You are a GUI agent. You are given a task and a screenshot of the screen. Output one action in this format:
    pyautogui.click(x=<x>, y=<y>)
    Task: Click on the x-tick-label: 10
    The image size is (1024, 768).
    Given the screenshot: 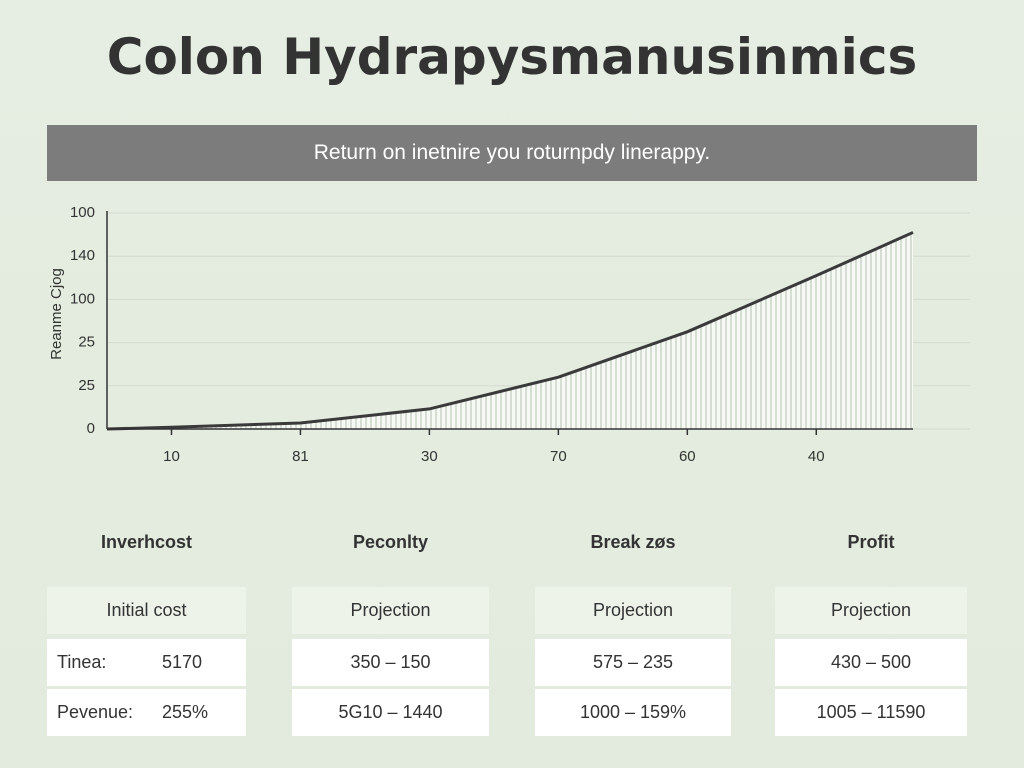 What is the action you would take?
    pyautogui.click(x=171, y=456)
    